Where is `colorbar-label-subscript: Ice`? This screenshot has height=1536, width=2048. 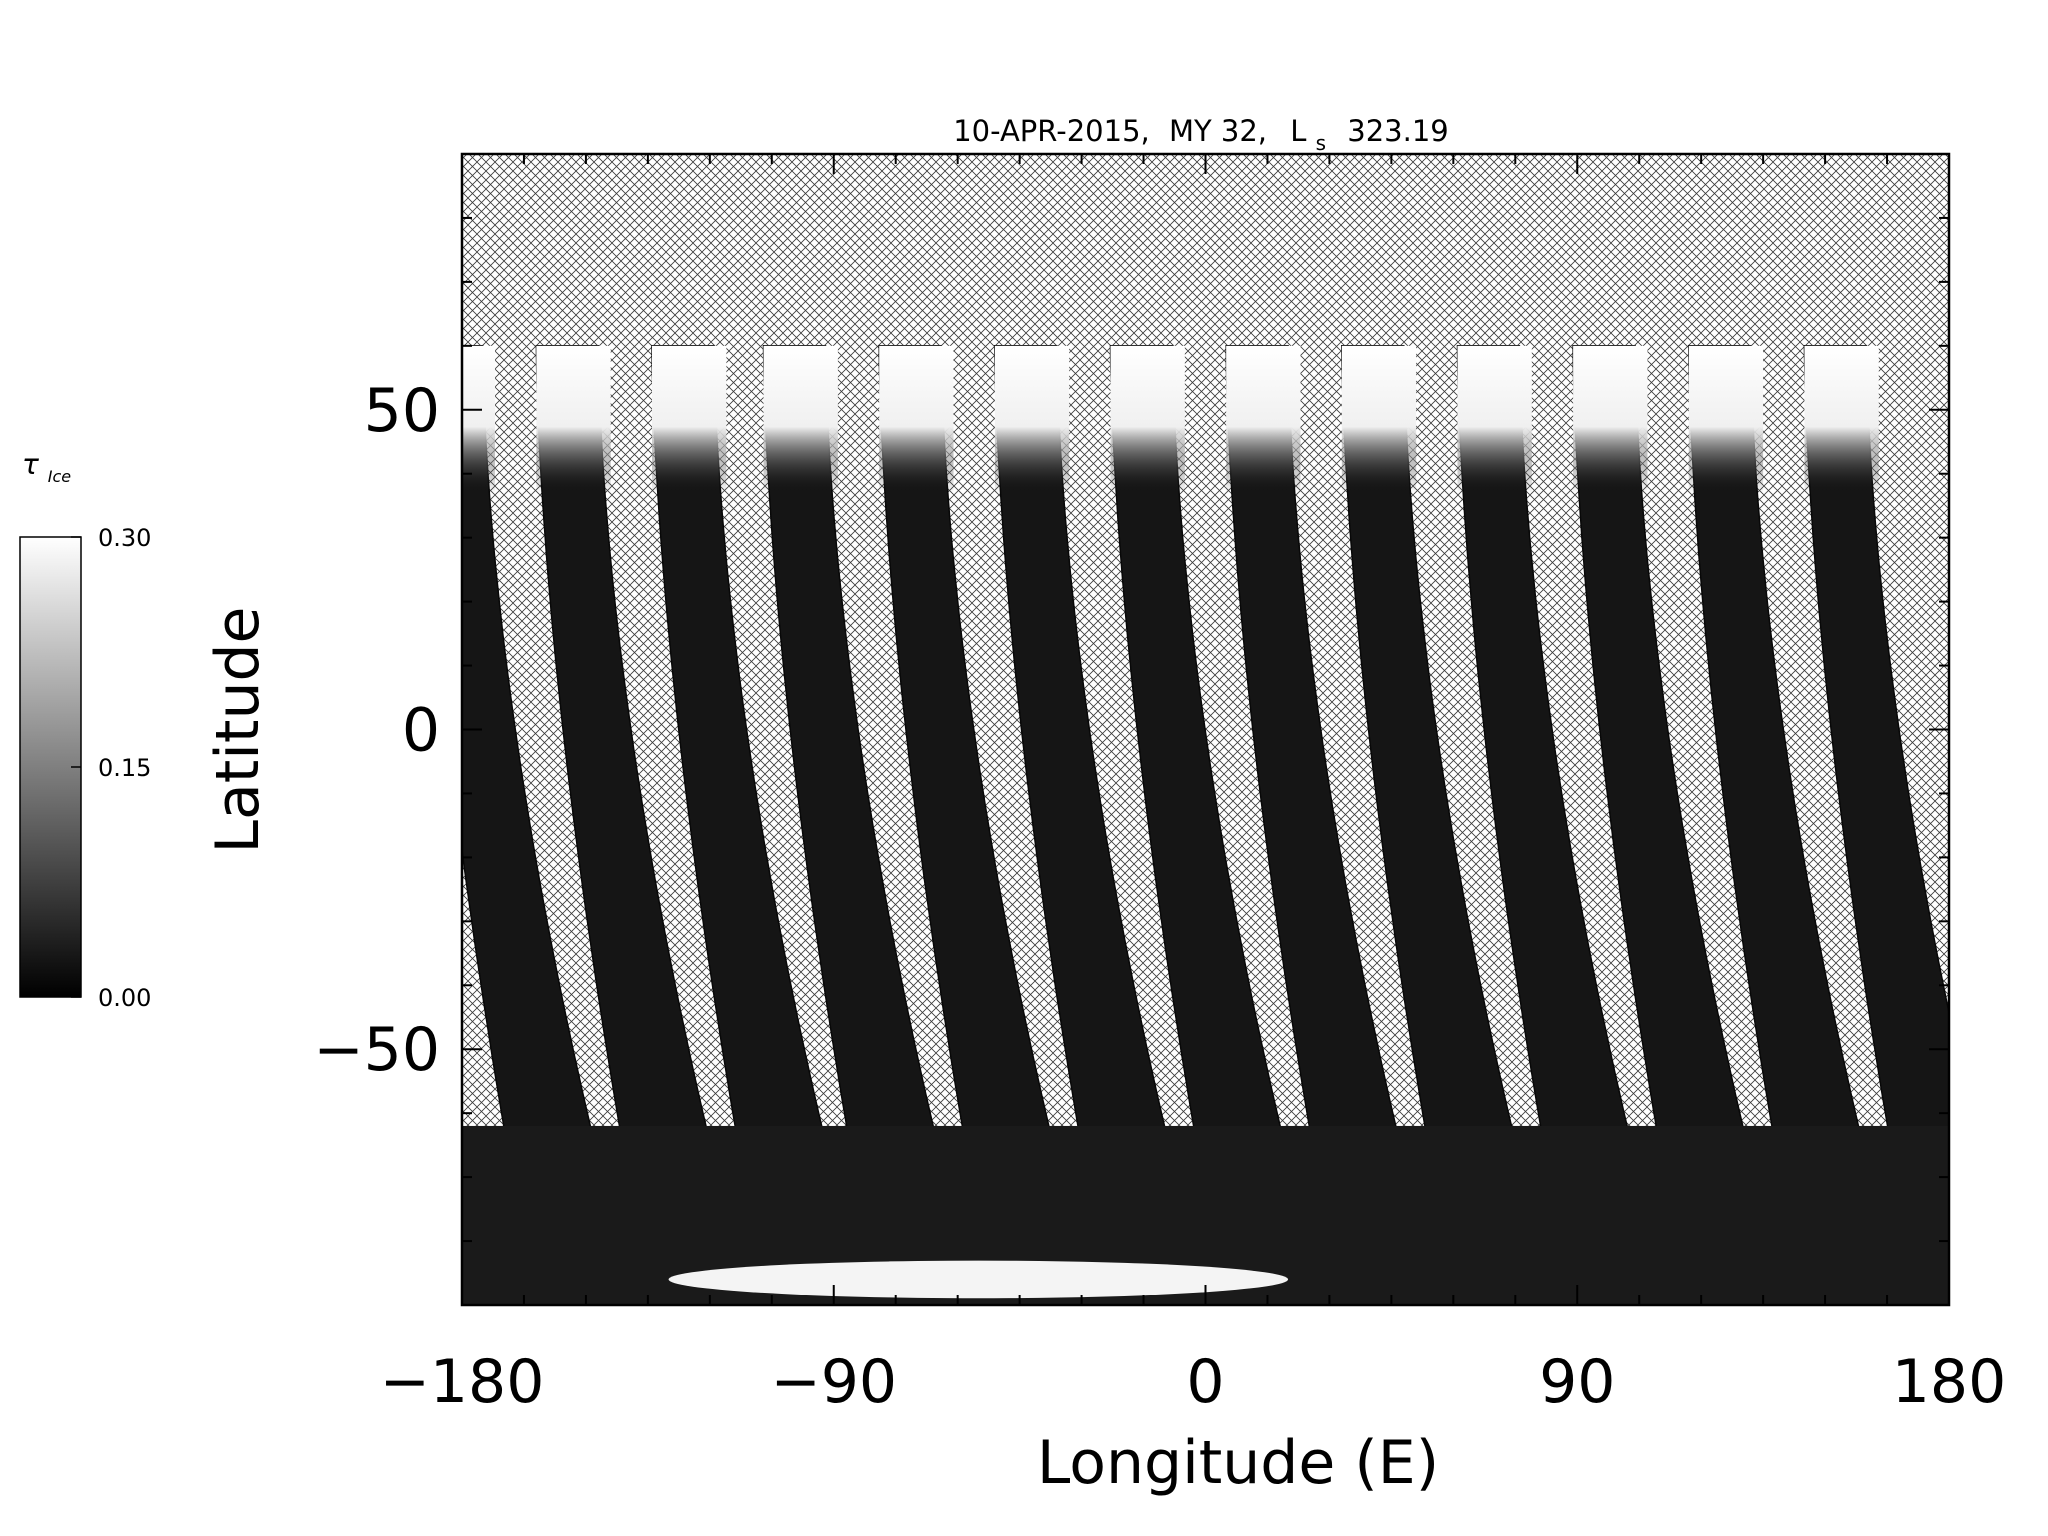 colorbar-label-subscript: Ice is located at coordinates (60, 476).